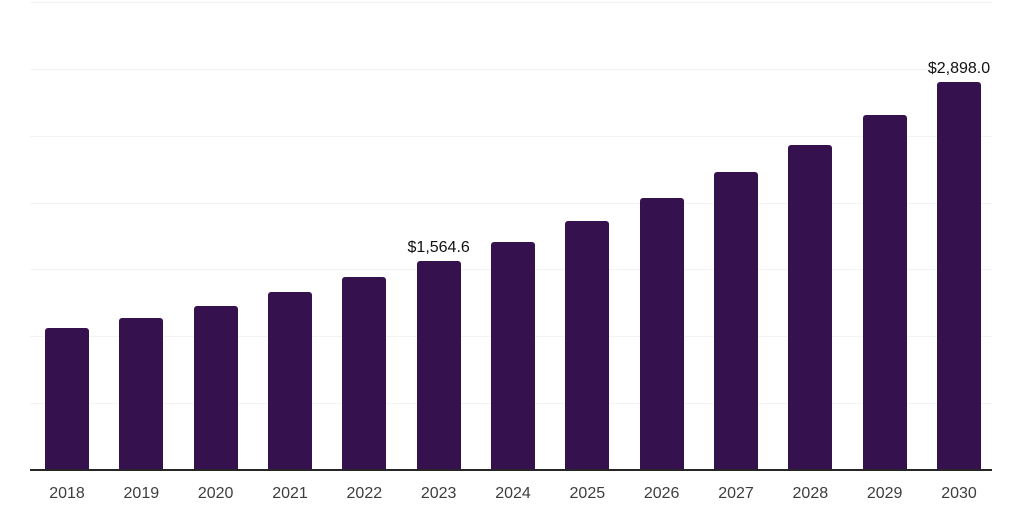 Image resolution: width=1024 pixels, height=512 pixels. I want to click on x-tick-label-2021: 2021, so click(290, 493).